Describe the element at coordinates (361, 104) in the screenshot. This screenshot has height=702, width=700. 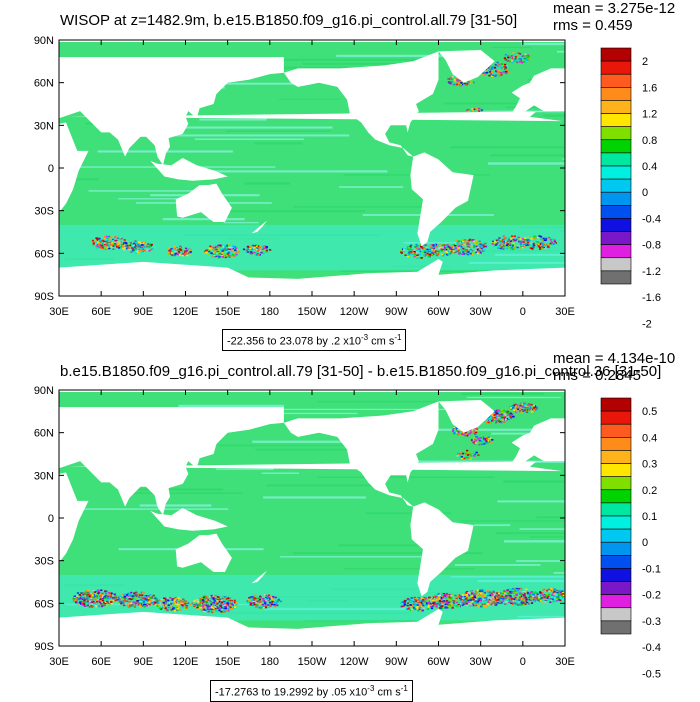
I see `land-namerica` at that location.